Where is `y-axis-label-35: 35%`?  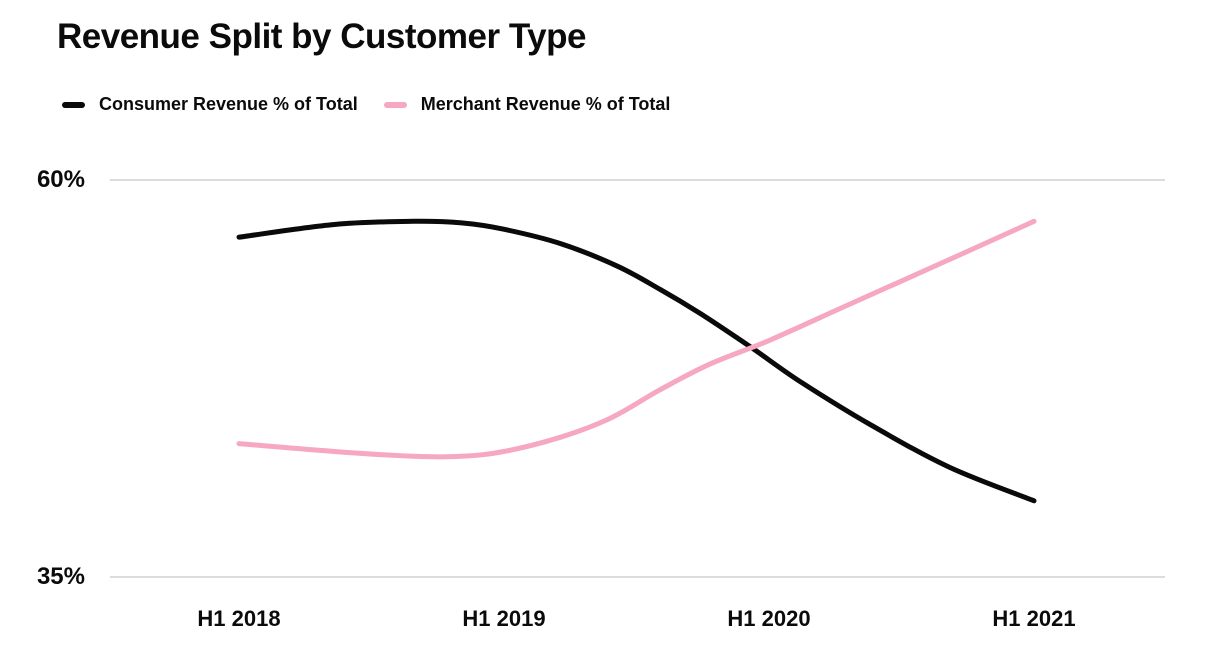 y-axis-label-35: 35% is located at coordinates (60, 576).